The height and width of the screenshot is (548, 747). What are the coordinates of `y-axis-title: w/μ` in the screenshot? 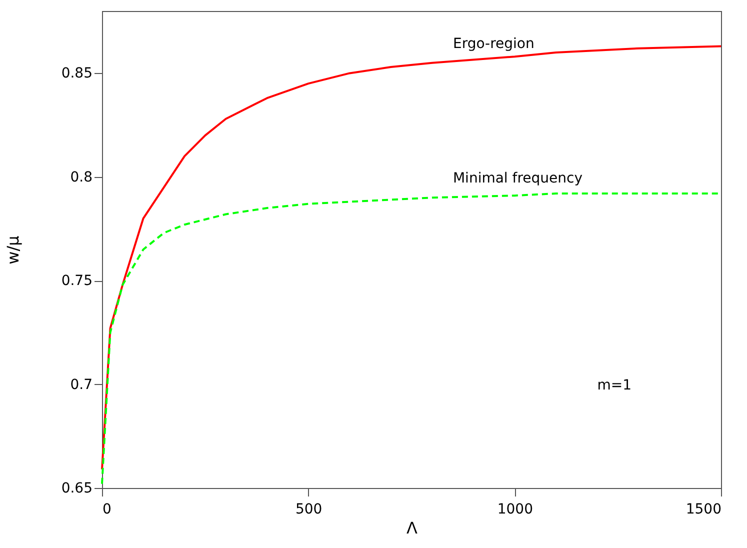 It's located at (12, 250).